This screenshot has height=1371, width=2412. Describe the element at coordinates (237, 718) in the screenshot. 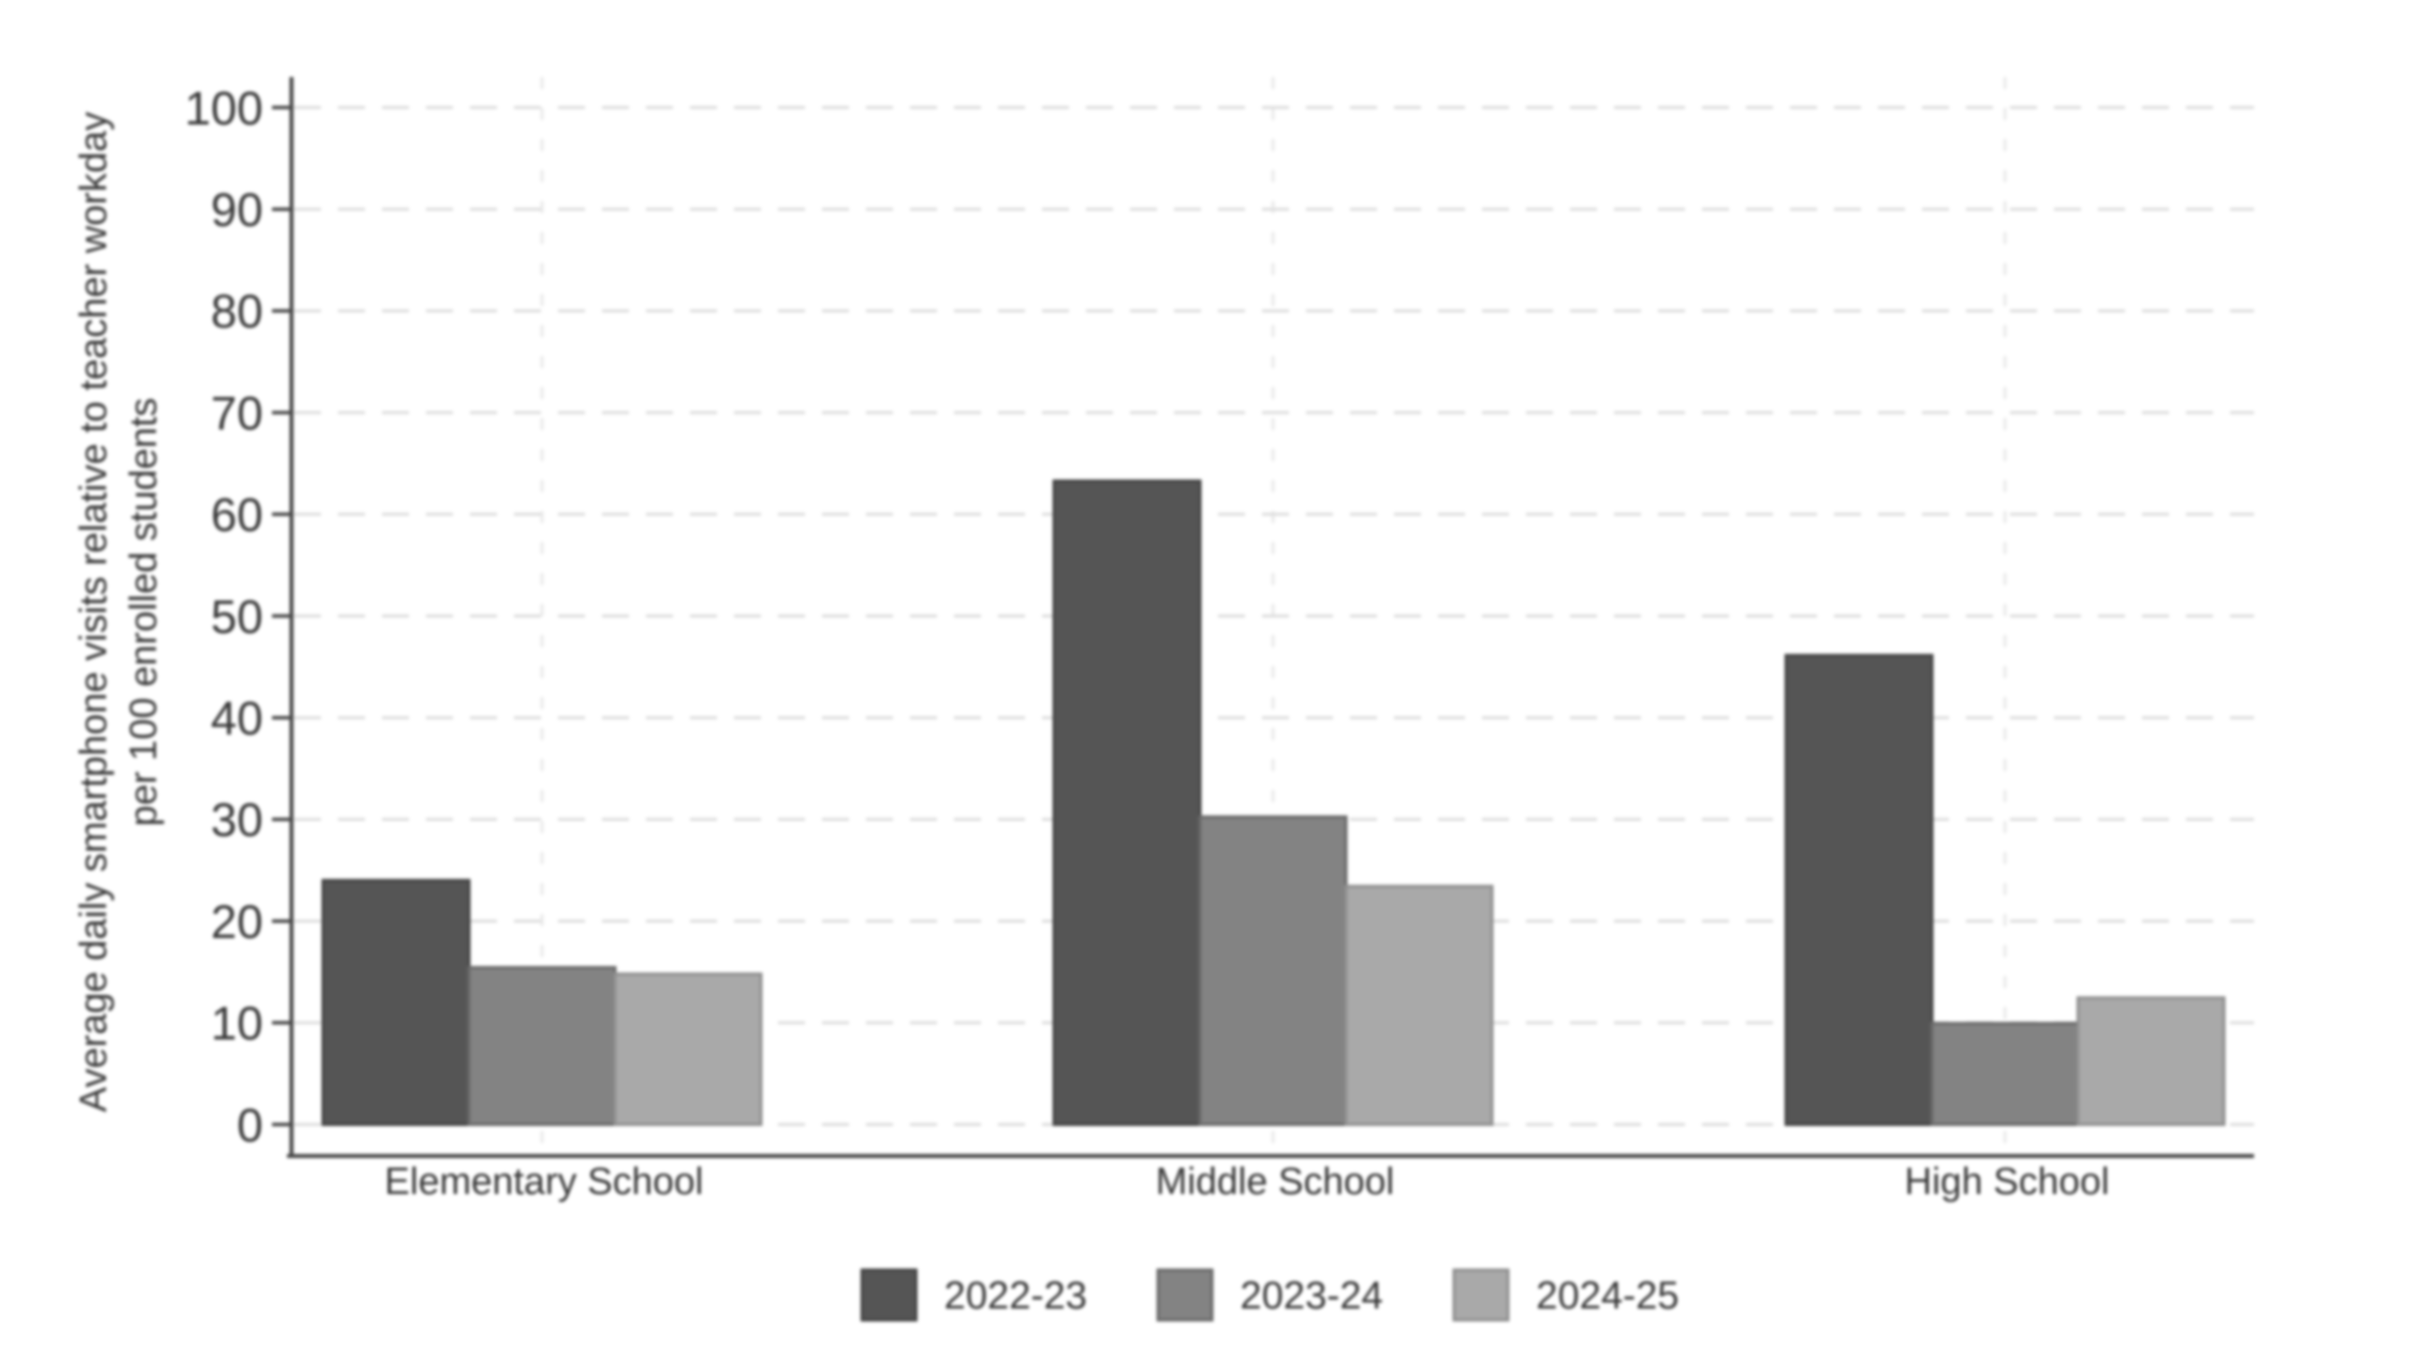

I see `svg-text: 40` at that location.